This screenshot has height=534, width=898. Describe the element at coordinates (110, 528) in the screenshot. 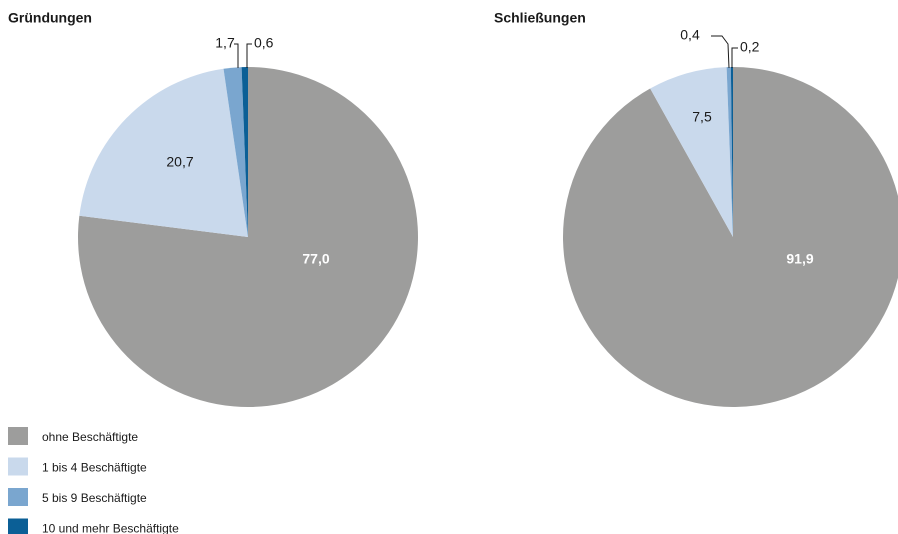

I see `legend-label: 10 und mehr Beschäftigte` at that location.